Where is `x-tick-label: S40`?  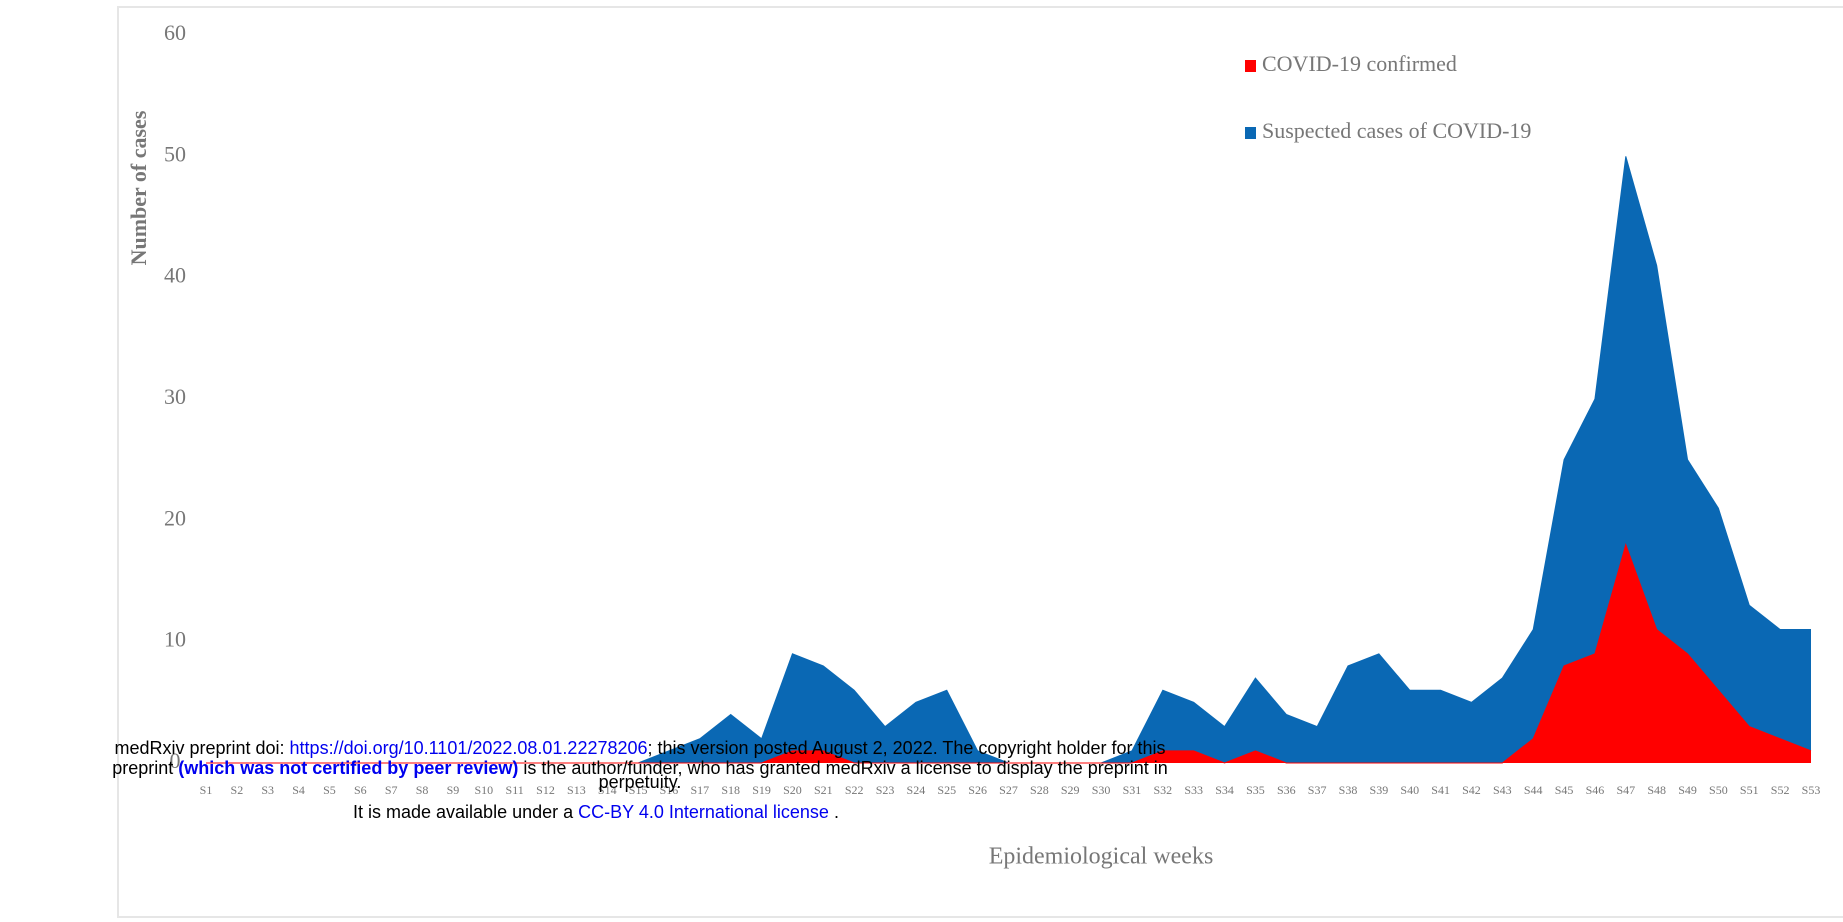 x-tick-label: S40 is located at coordinates (1409, 790).